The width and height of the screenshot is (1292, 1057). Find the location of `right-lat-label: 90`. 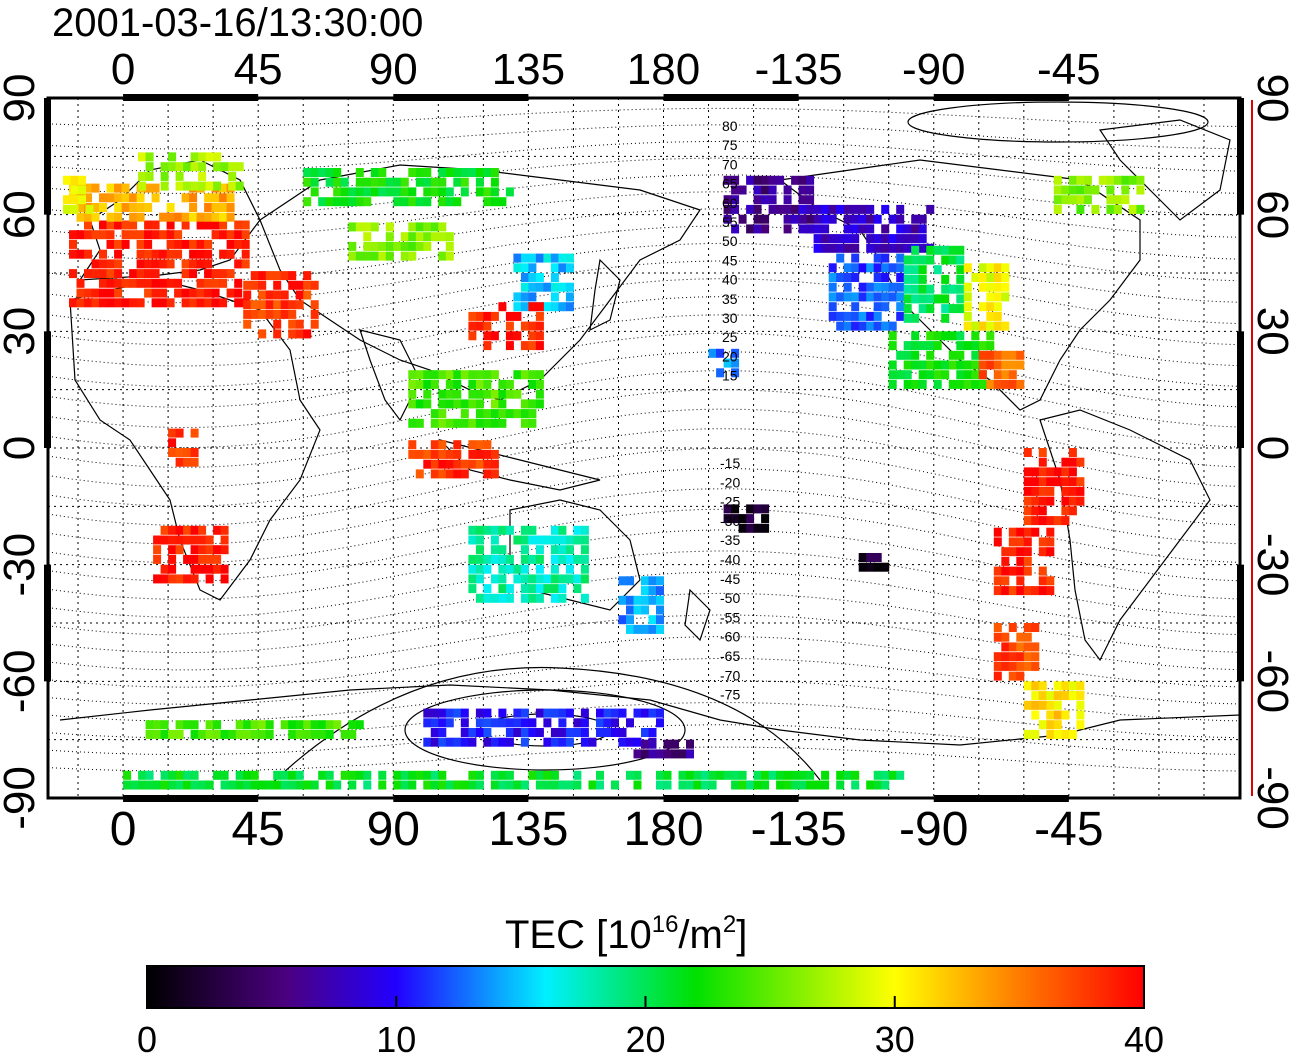

right-lat-label: 90 is located at coordinates (1270, 98).